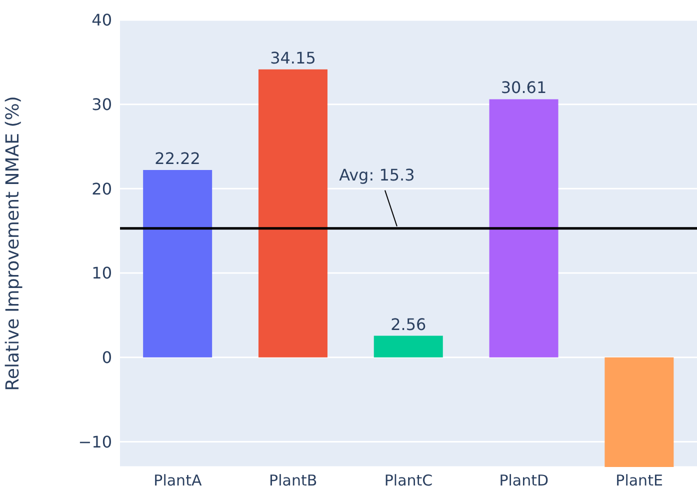 This screenshot has height=495, width=697. Describe the element at coordinates (639, 481) in the screenshot. I see `x-tick-label: PlantE` at that location.